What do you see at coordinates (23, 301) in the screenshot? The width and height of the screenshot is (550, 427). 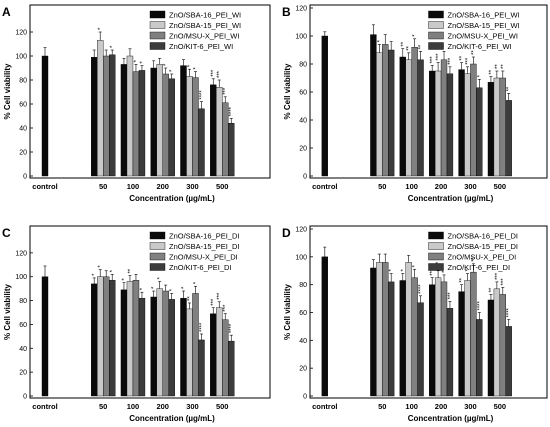 I see `y-tick-label: 80` at bounding box center [23, 301].